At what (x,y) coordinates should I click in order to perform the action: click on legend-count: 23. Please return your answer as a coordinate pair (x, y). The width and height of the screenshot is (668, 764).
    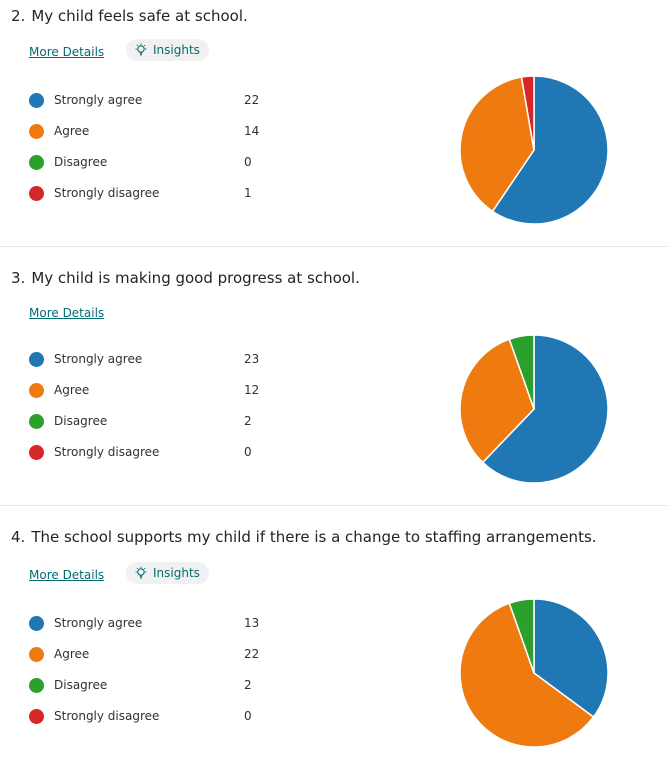
    Looking at the image, I should click on (252, 359).